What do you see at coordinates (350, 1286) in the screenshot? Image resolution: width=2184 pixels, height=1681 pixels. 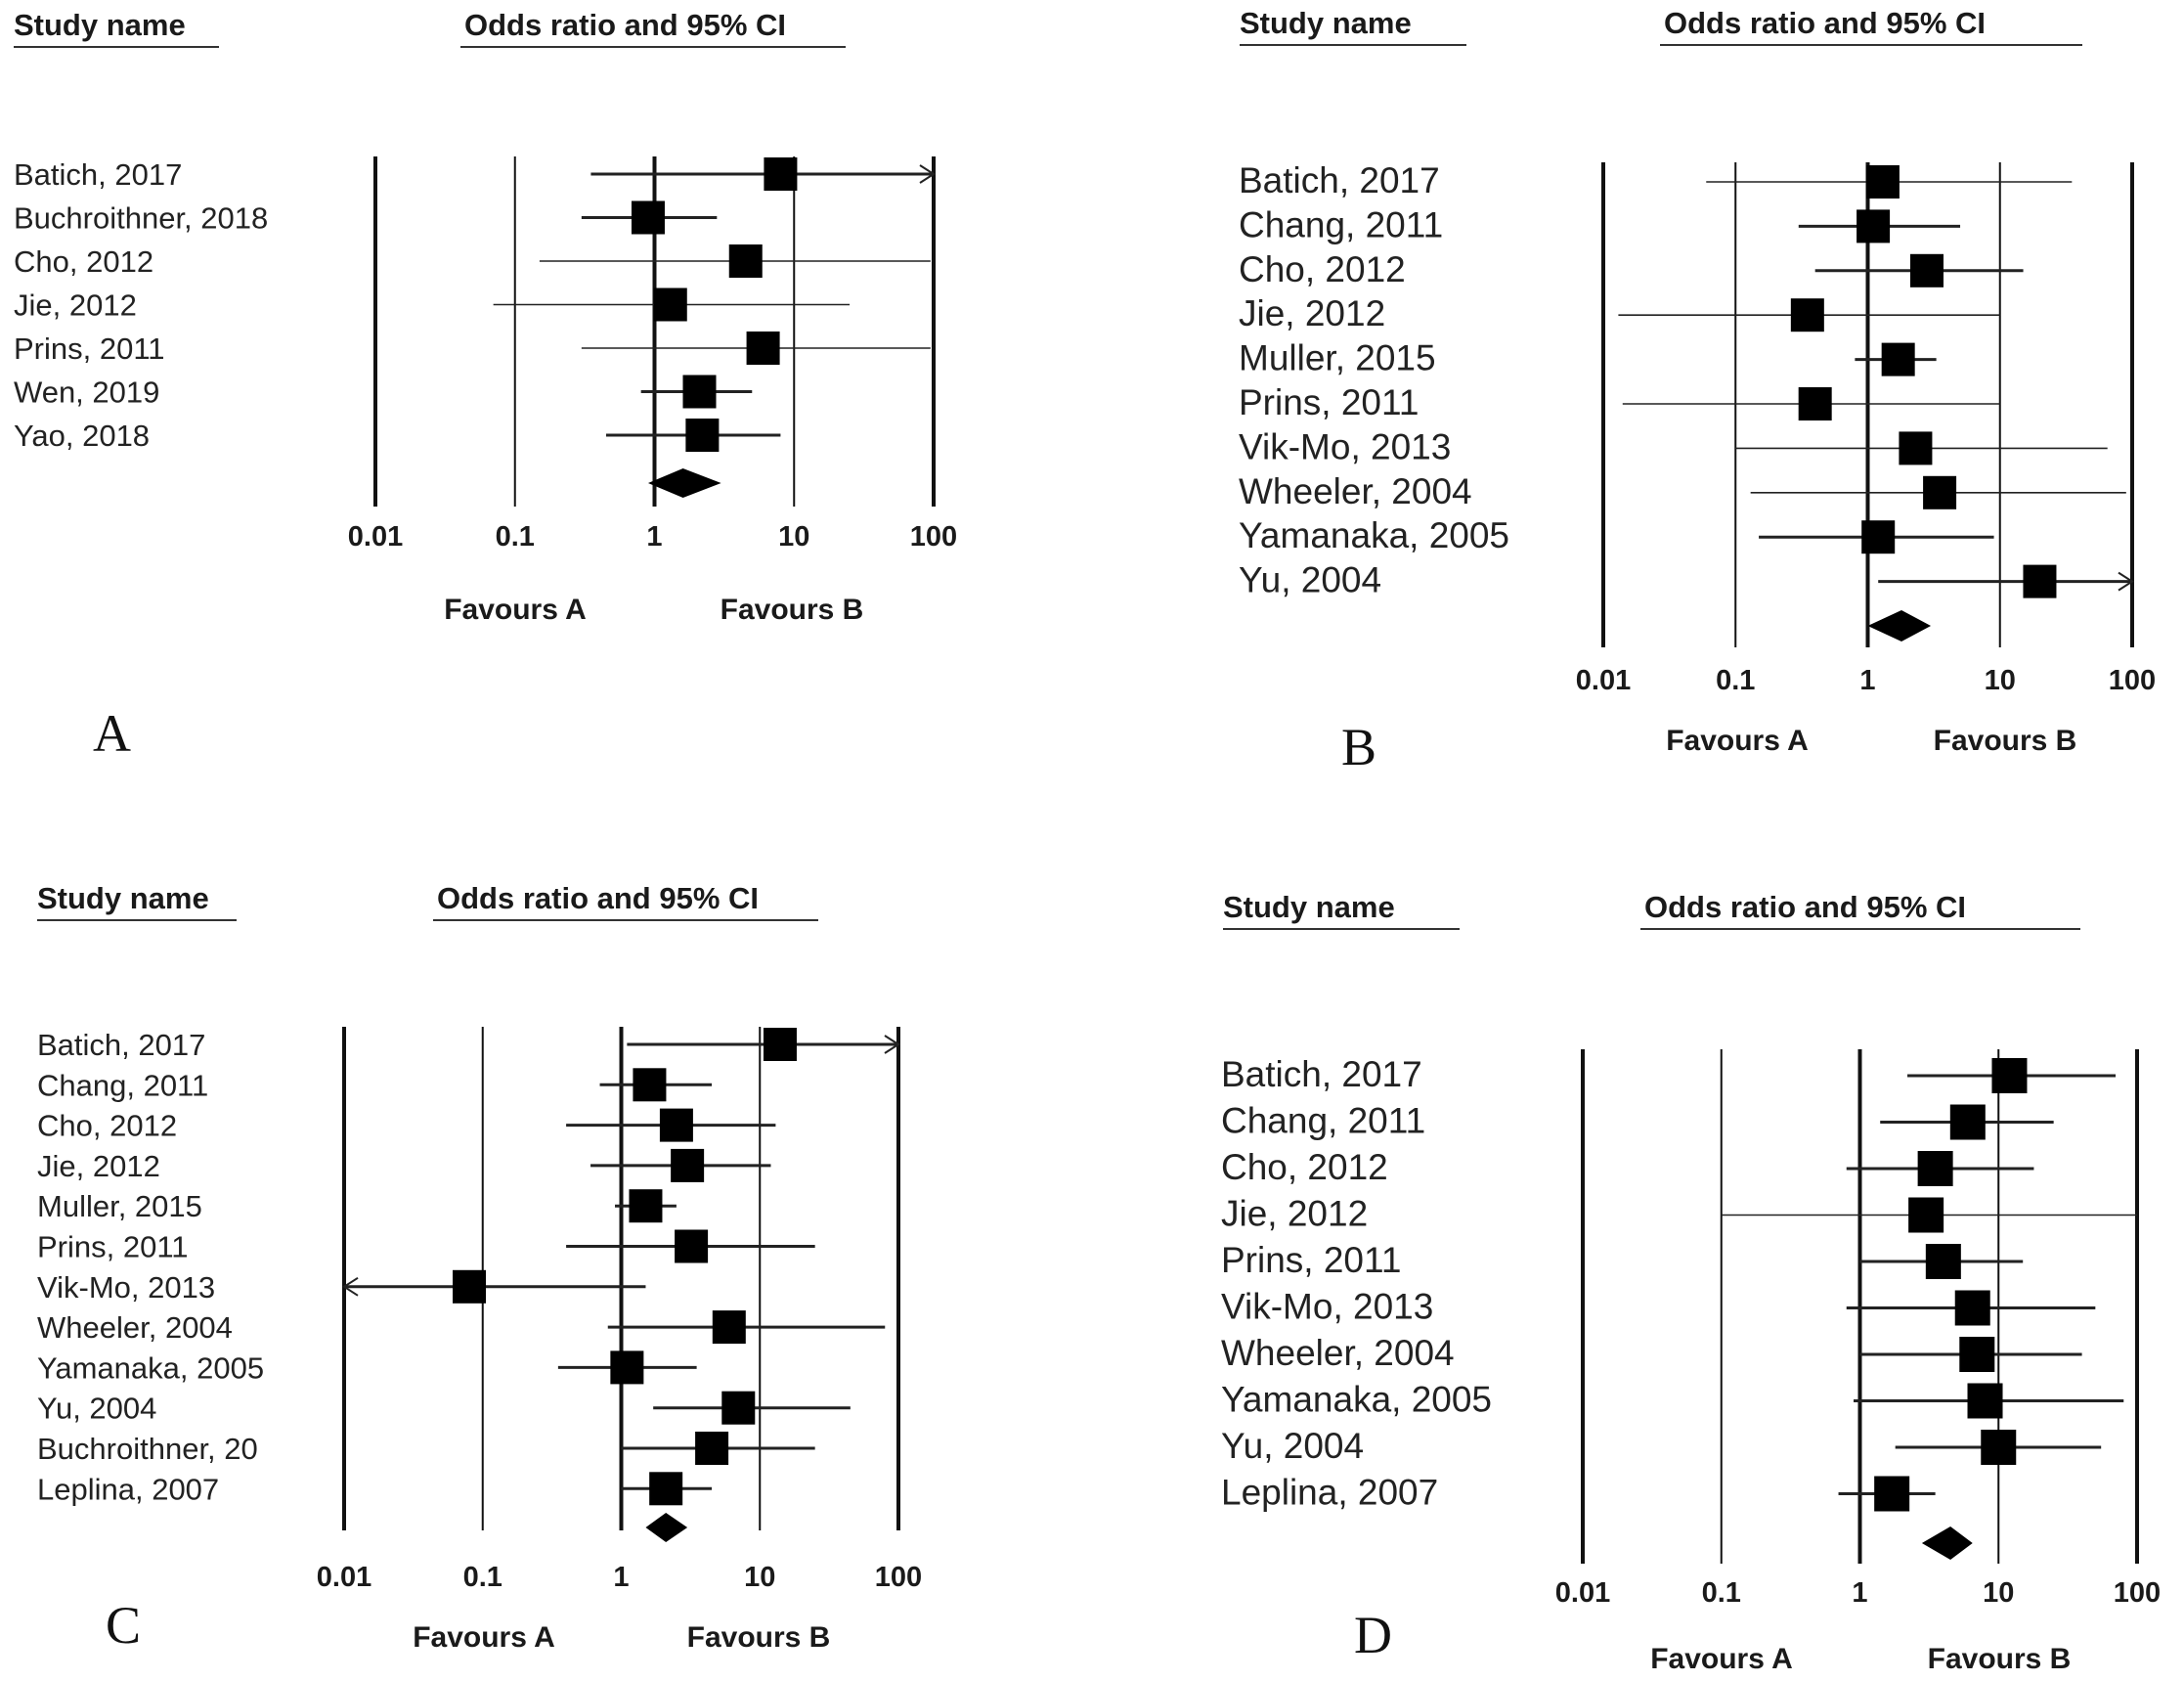 I see `ci-arrow-left-icon` at bounding box center [350, 1286].